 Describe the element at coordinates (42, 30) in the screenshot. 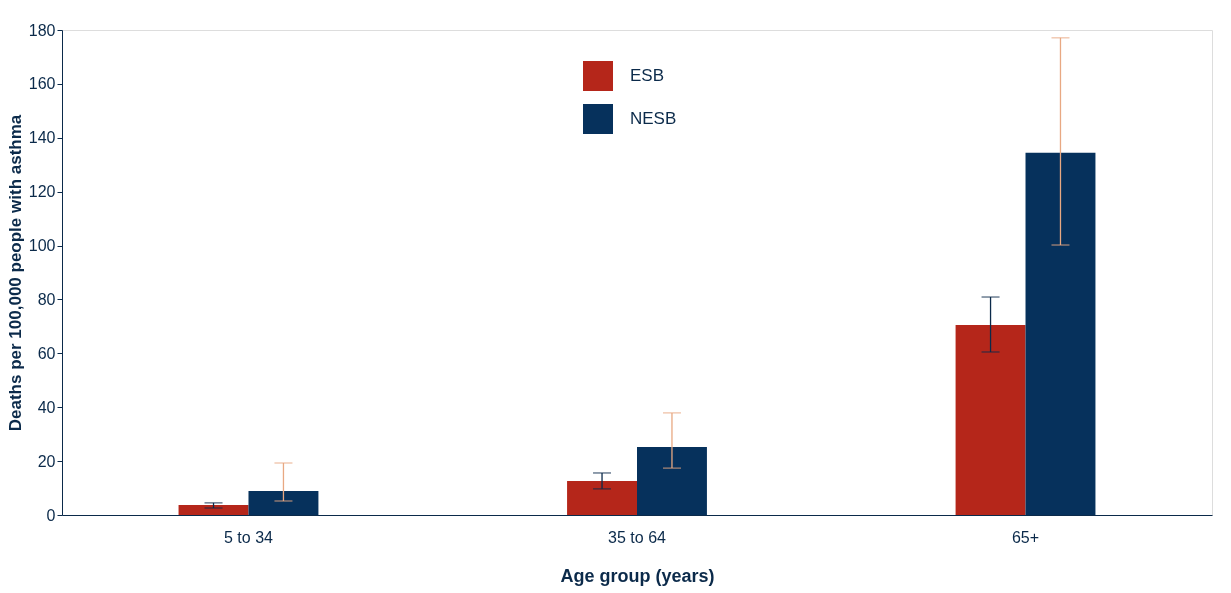

I see `y-tick-label: 180` at that location.